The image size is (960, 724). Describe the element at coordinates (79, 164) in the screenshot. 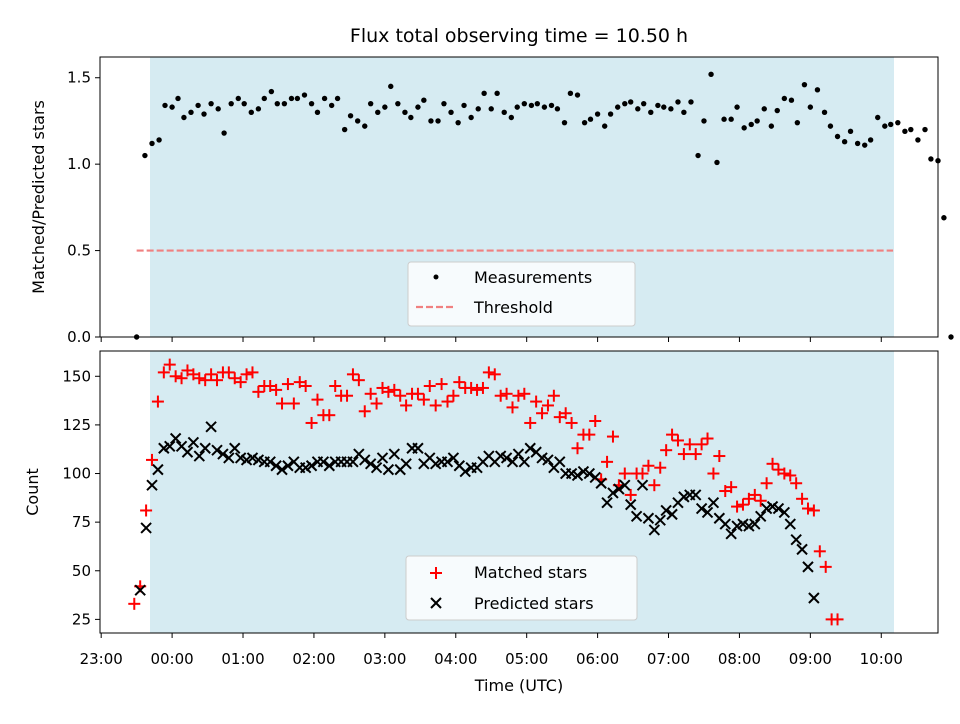

I see `y-tick-label: 1.0` at that location.